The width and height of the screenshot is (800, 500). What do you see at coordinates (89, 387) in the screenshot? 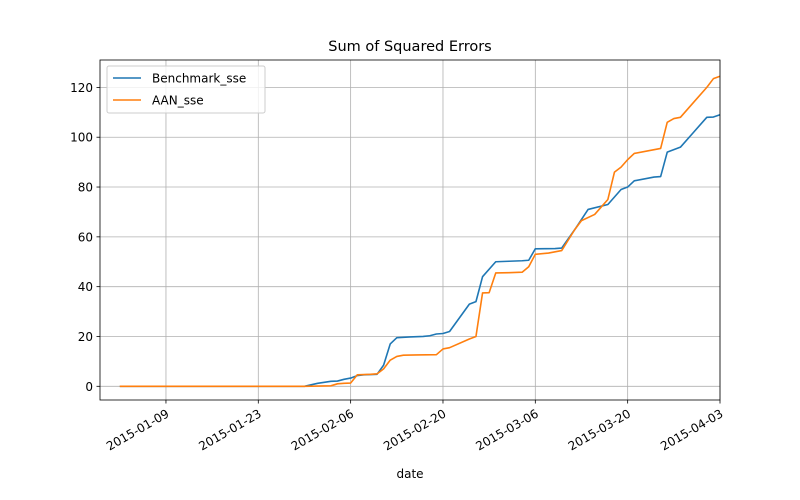
I see `y-tick-label: 0` at bounding box center [89, 387].